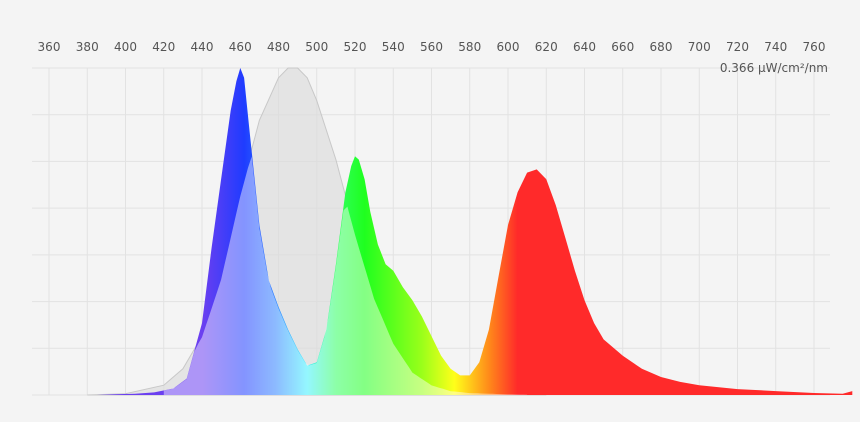 This screenshot has height=422, width=860. I want to click on x-tick-label: 580, so click(469, 47).